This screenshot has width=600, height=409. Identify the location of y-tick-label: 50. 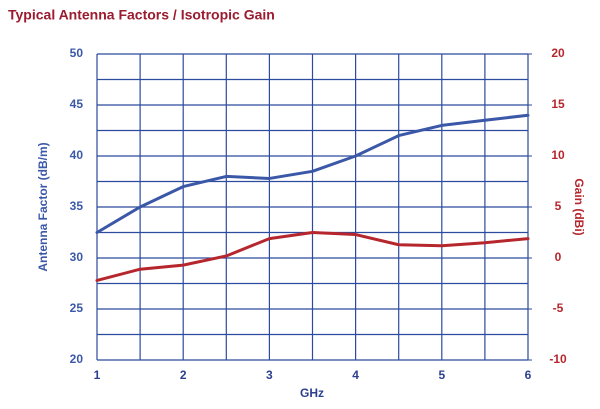
(77, 53).